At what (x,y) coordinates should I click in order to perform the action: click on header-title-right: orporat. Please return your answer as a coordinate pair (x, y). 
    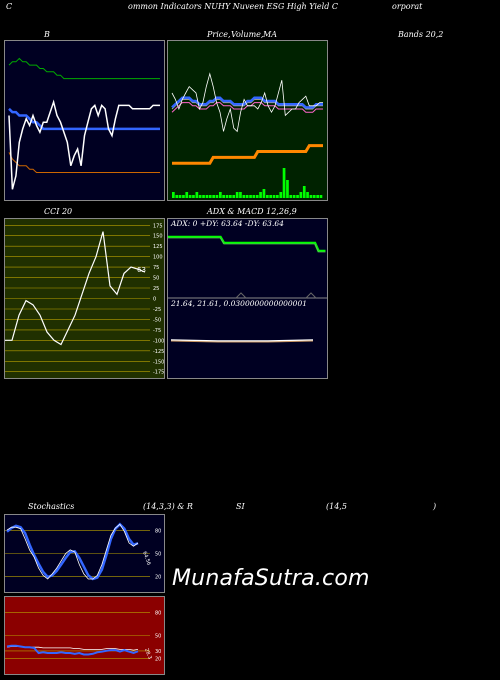
    Looking at the image, I should click on (407, 6).